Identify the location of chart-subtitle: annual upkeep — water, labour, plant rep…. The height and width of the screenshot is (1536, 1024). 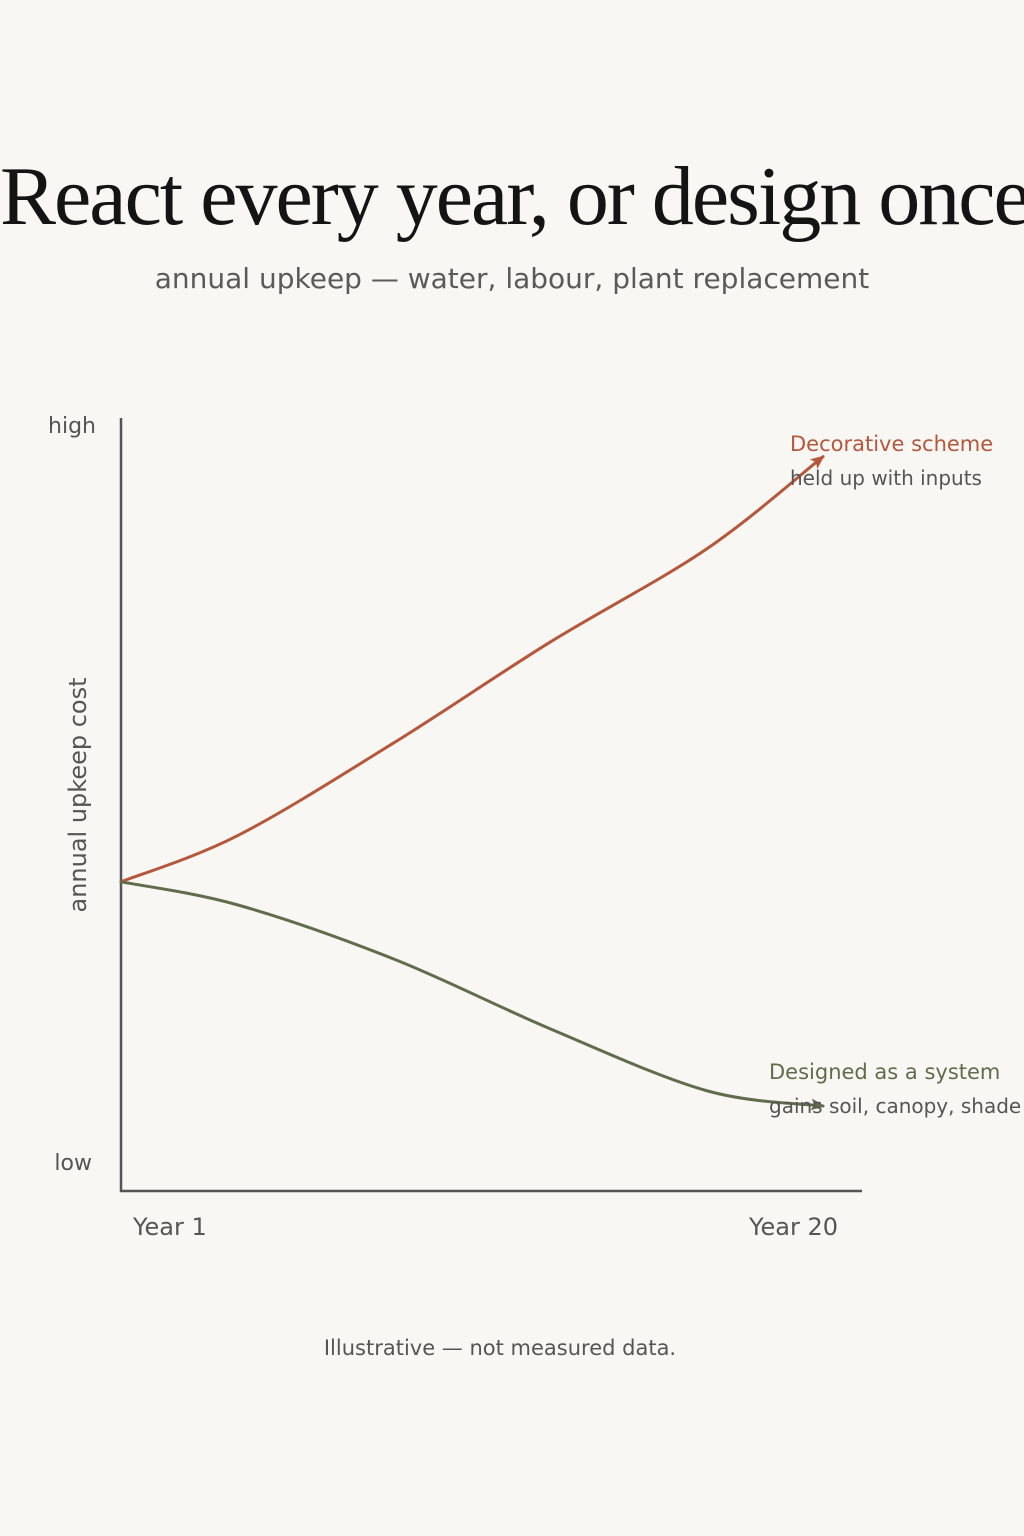
(512, 278).